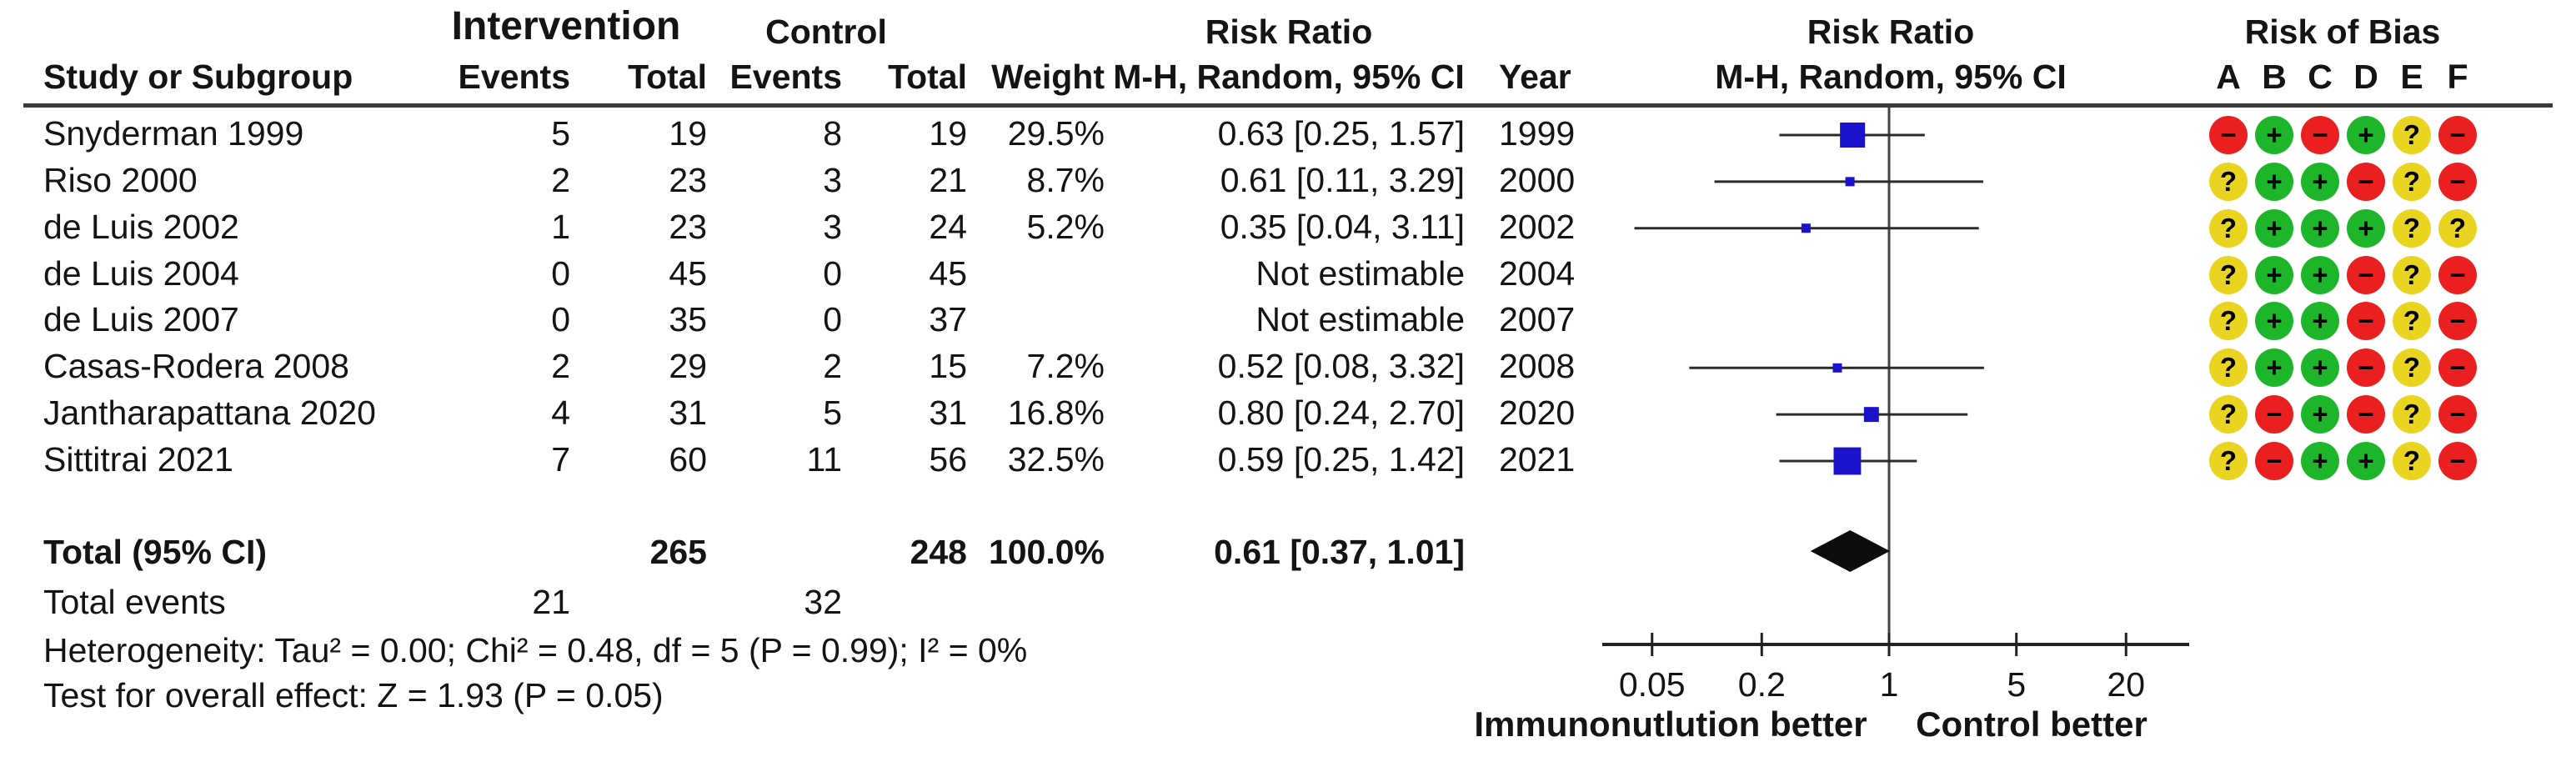  What do you see at coordinates (1288, 106) in the screenshot?
I see `header-rule` at bounding box center [1288, 106].